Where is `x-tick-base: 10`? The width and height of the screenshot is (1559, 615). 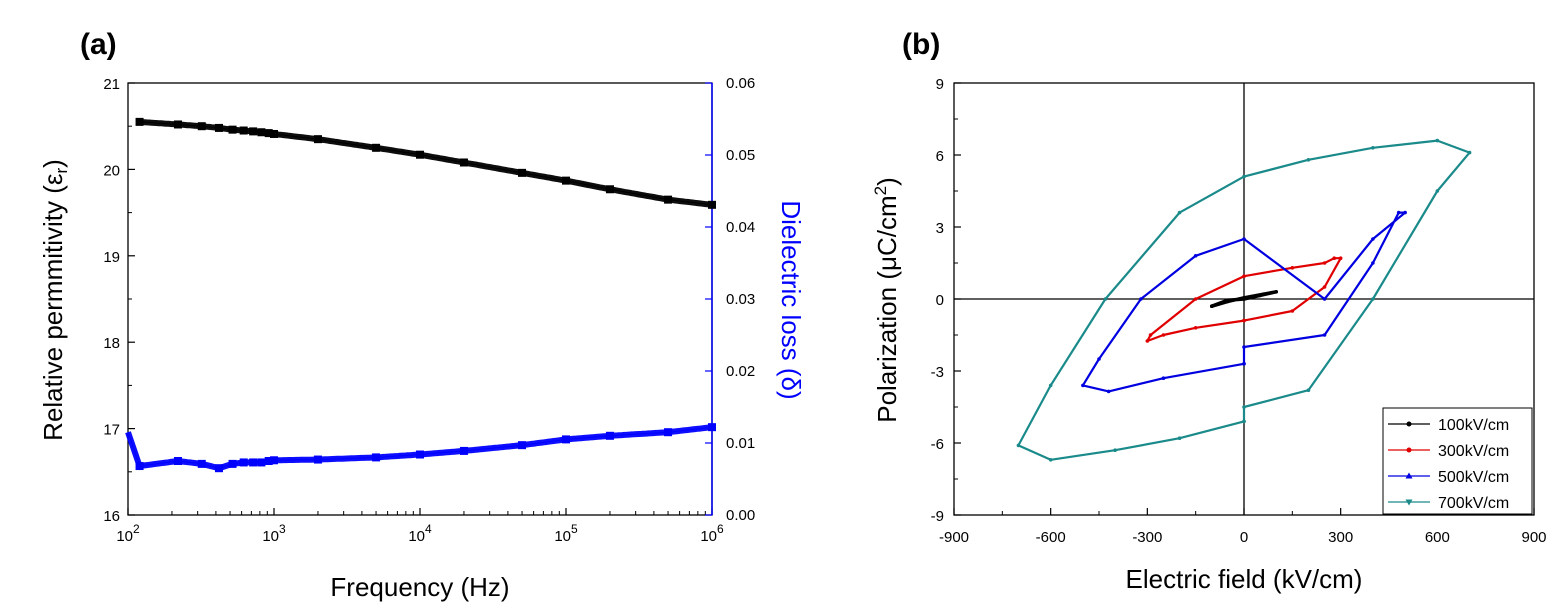
x-tick-base: 10 is located at coordinates (416, 536).